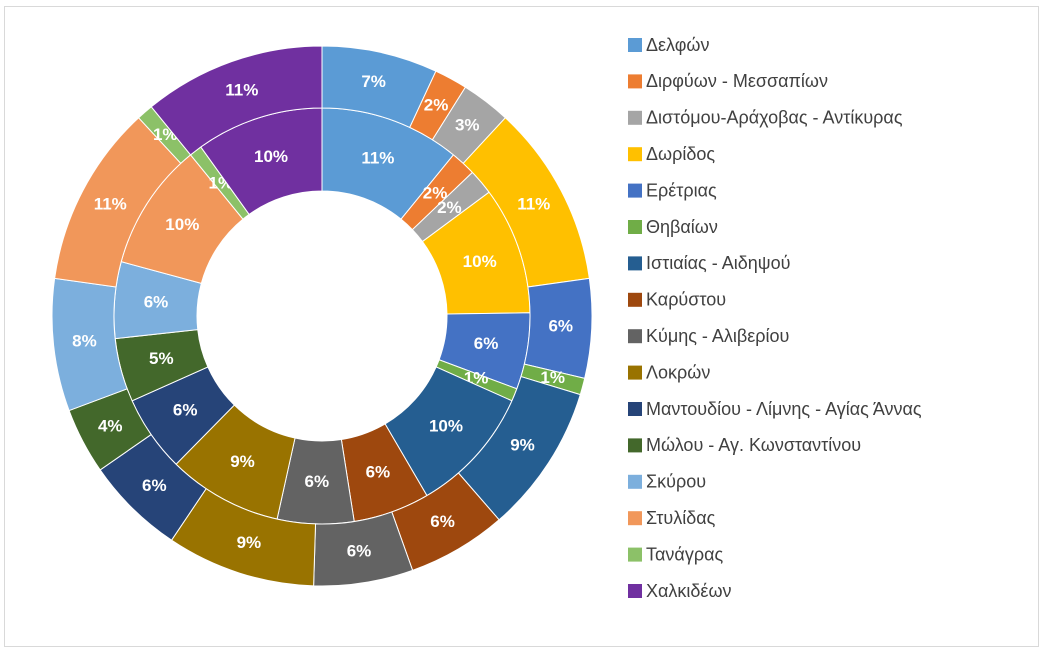  What do you see at coordinates (686, 300) in the screenshot?
I see `legend-label: Καρύστου` at bounding box center [686, 300].